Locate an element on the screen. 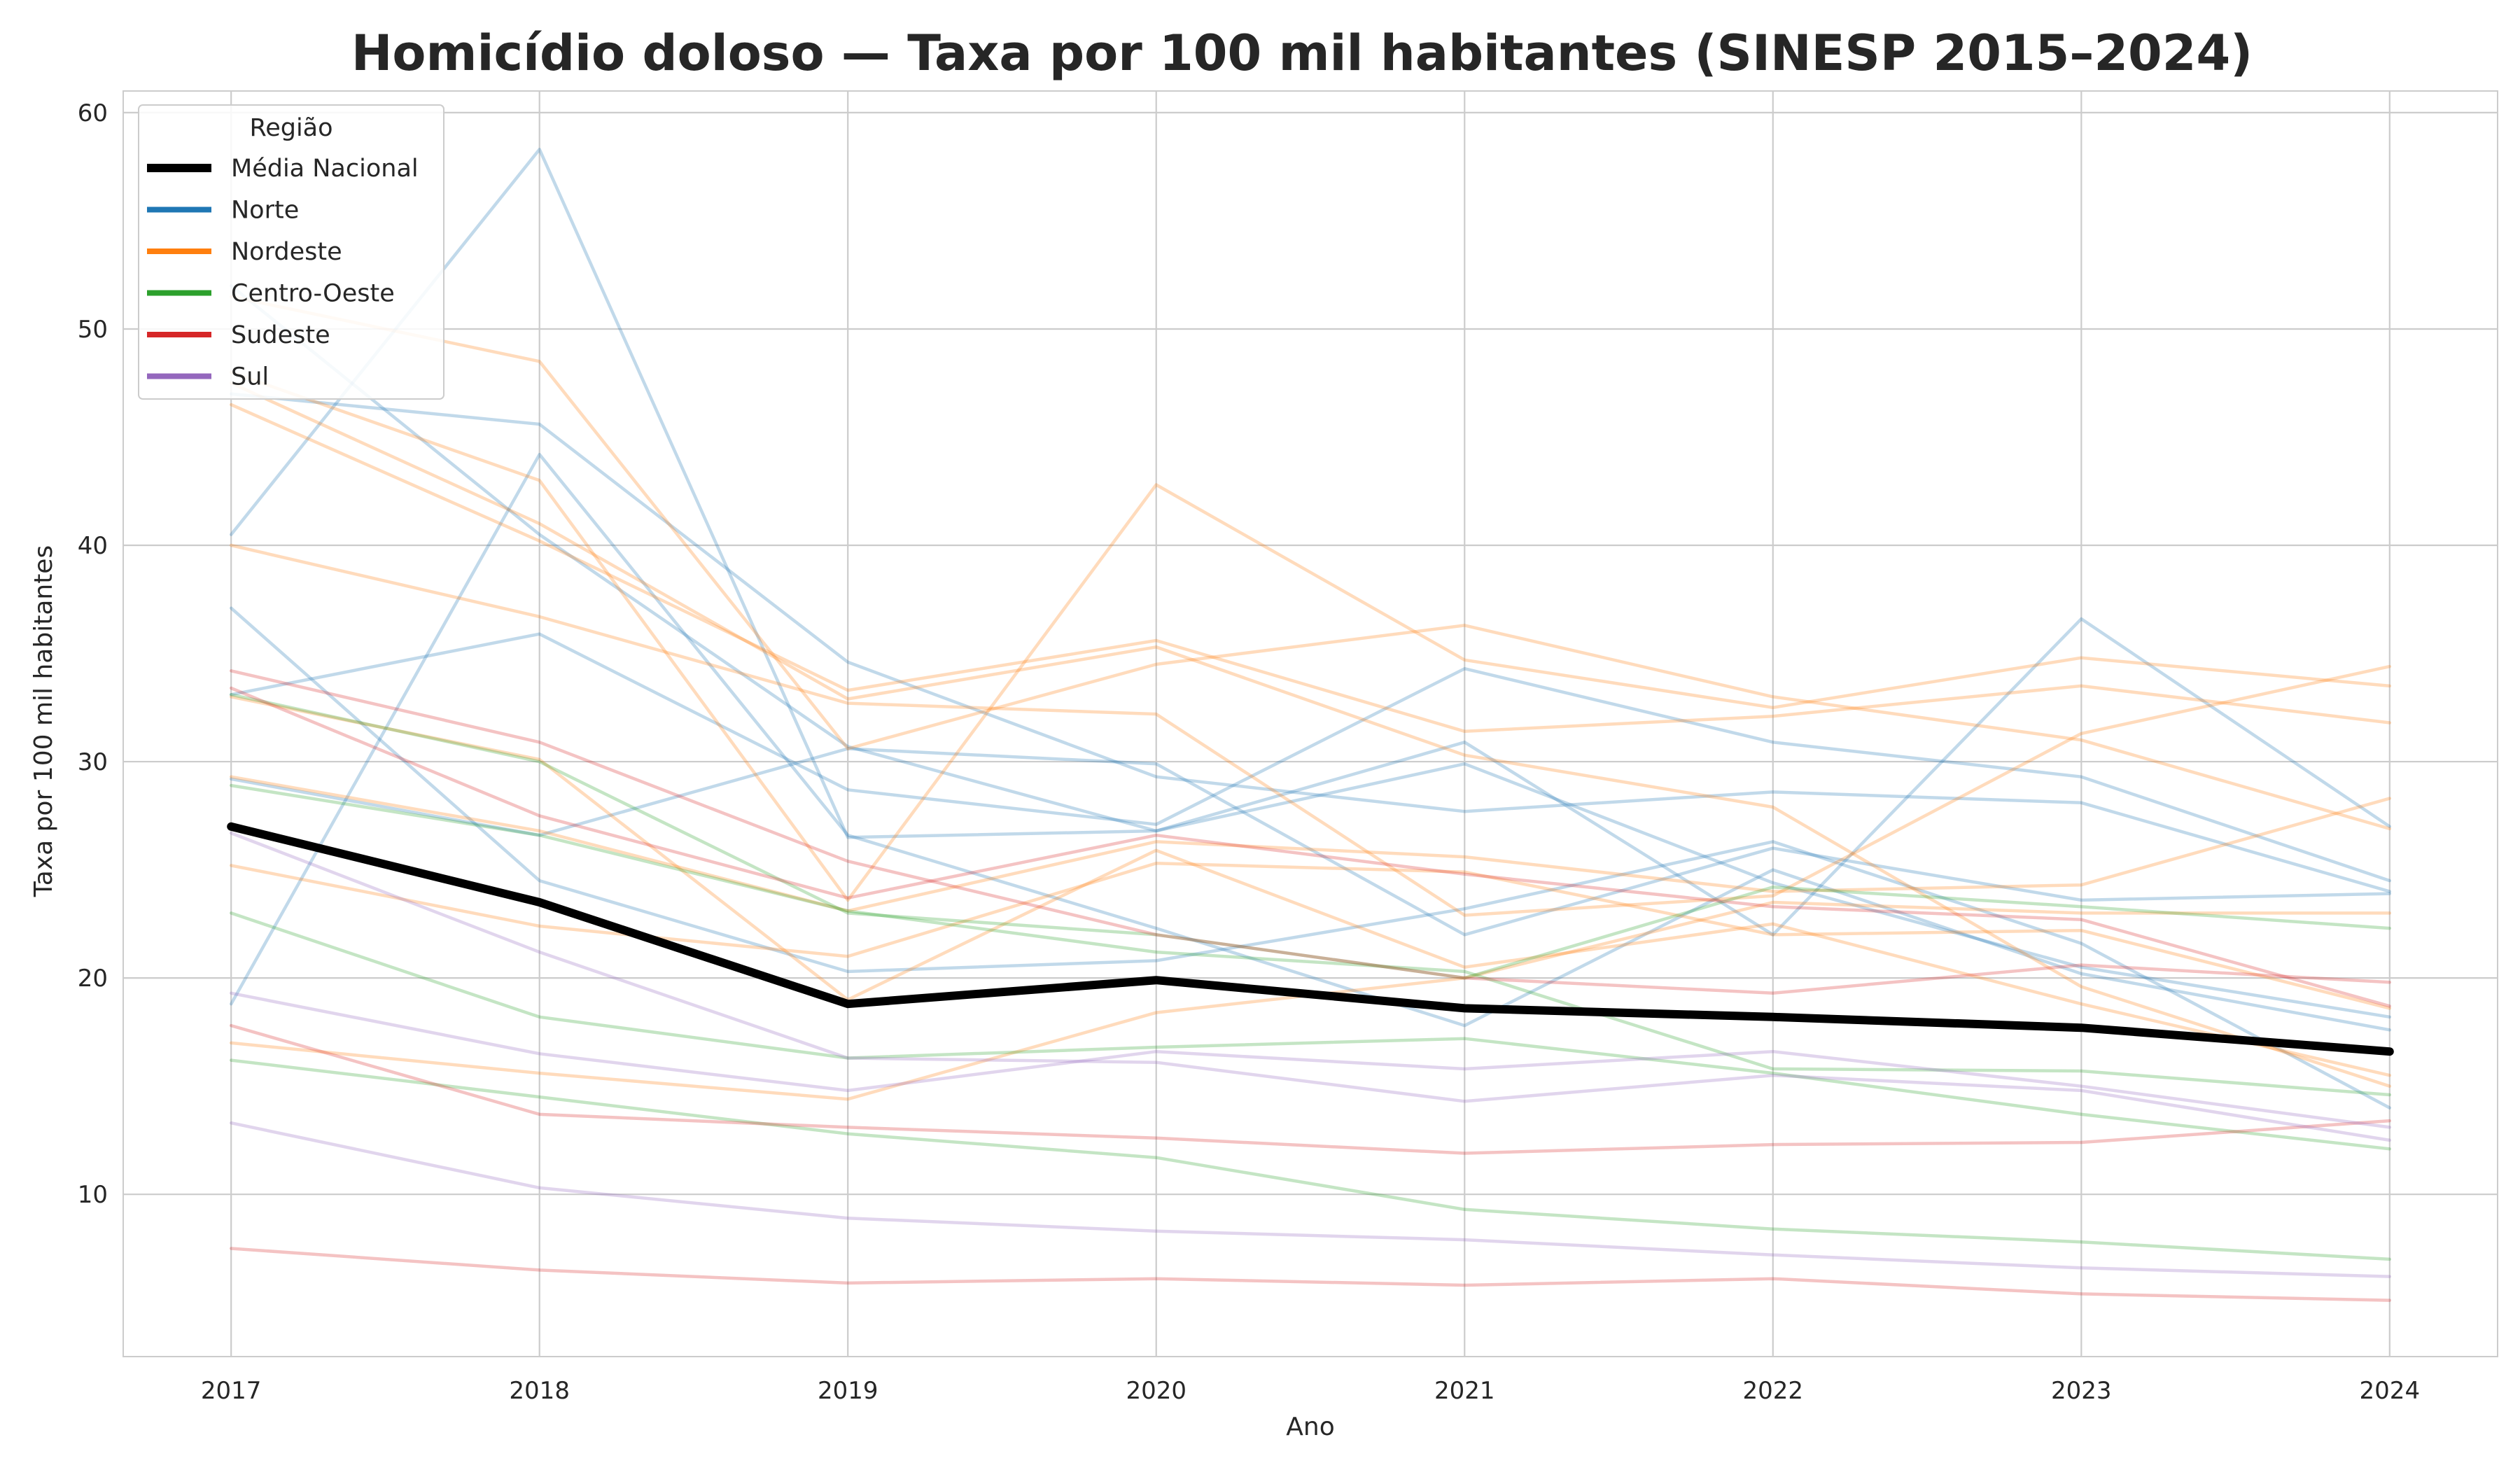  x-axis-title: Ano is located at coordinates (1310, 1427).